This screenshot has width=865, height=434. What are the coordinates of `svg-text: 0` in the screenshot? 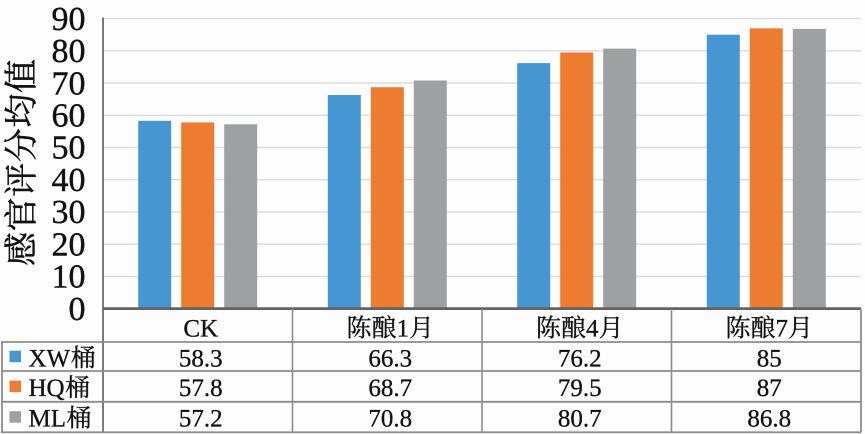 It's located at (77, 309).